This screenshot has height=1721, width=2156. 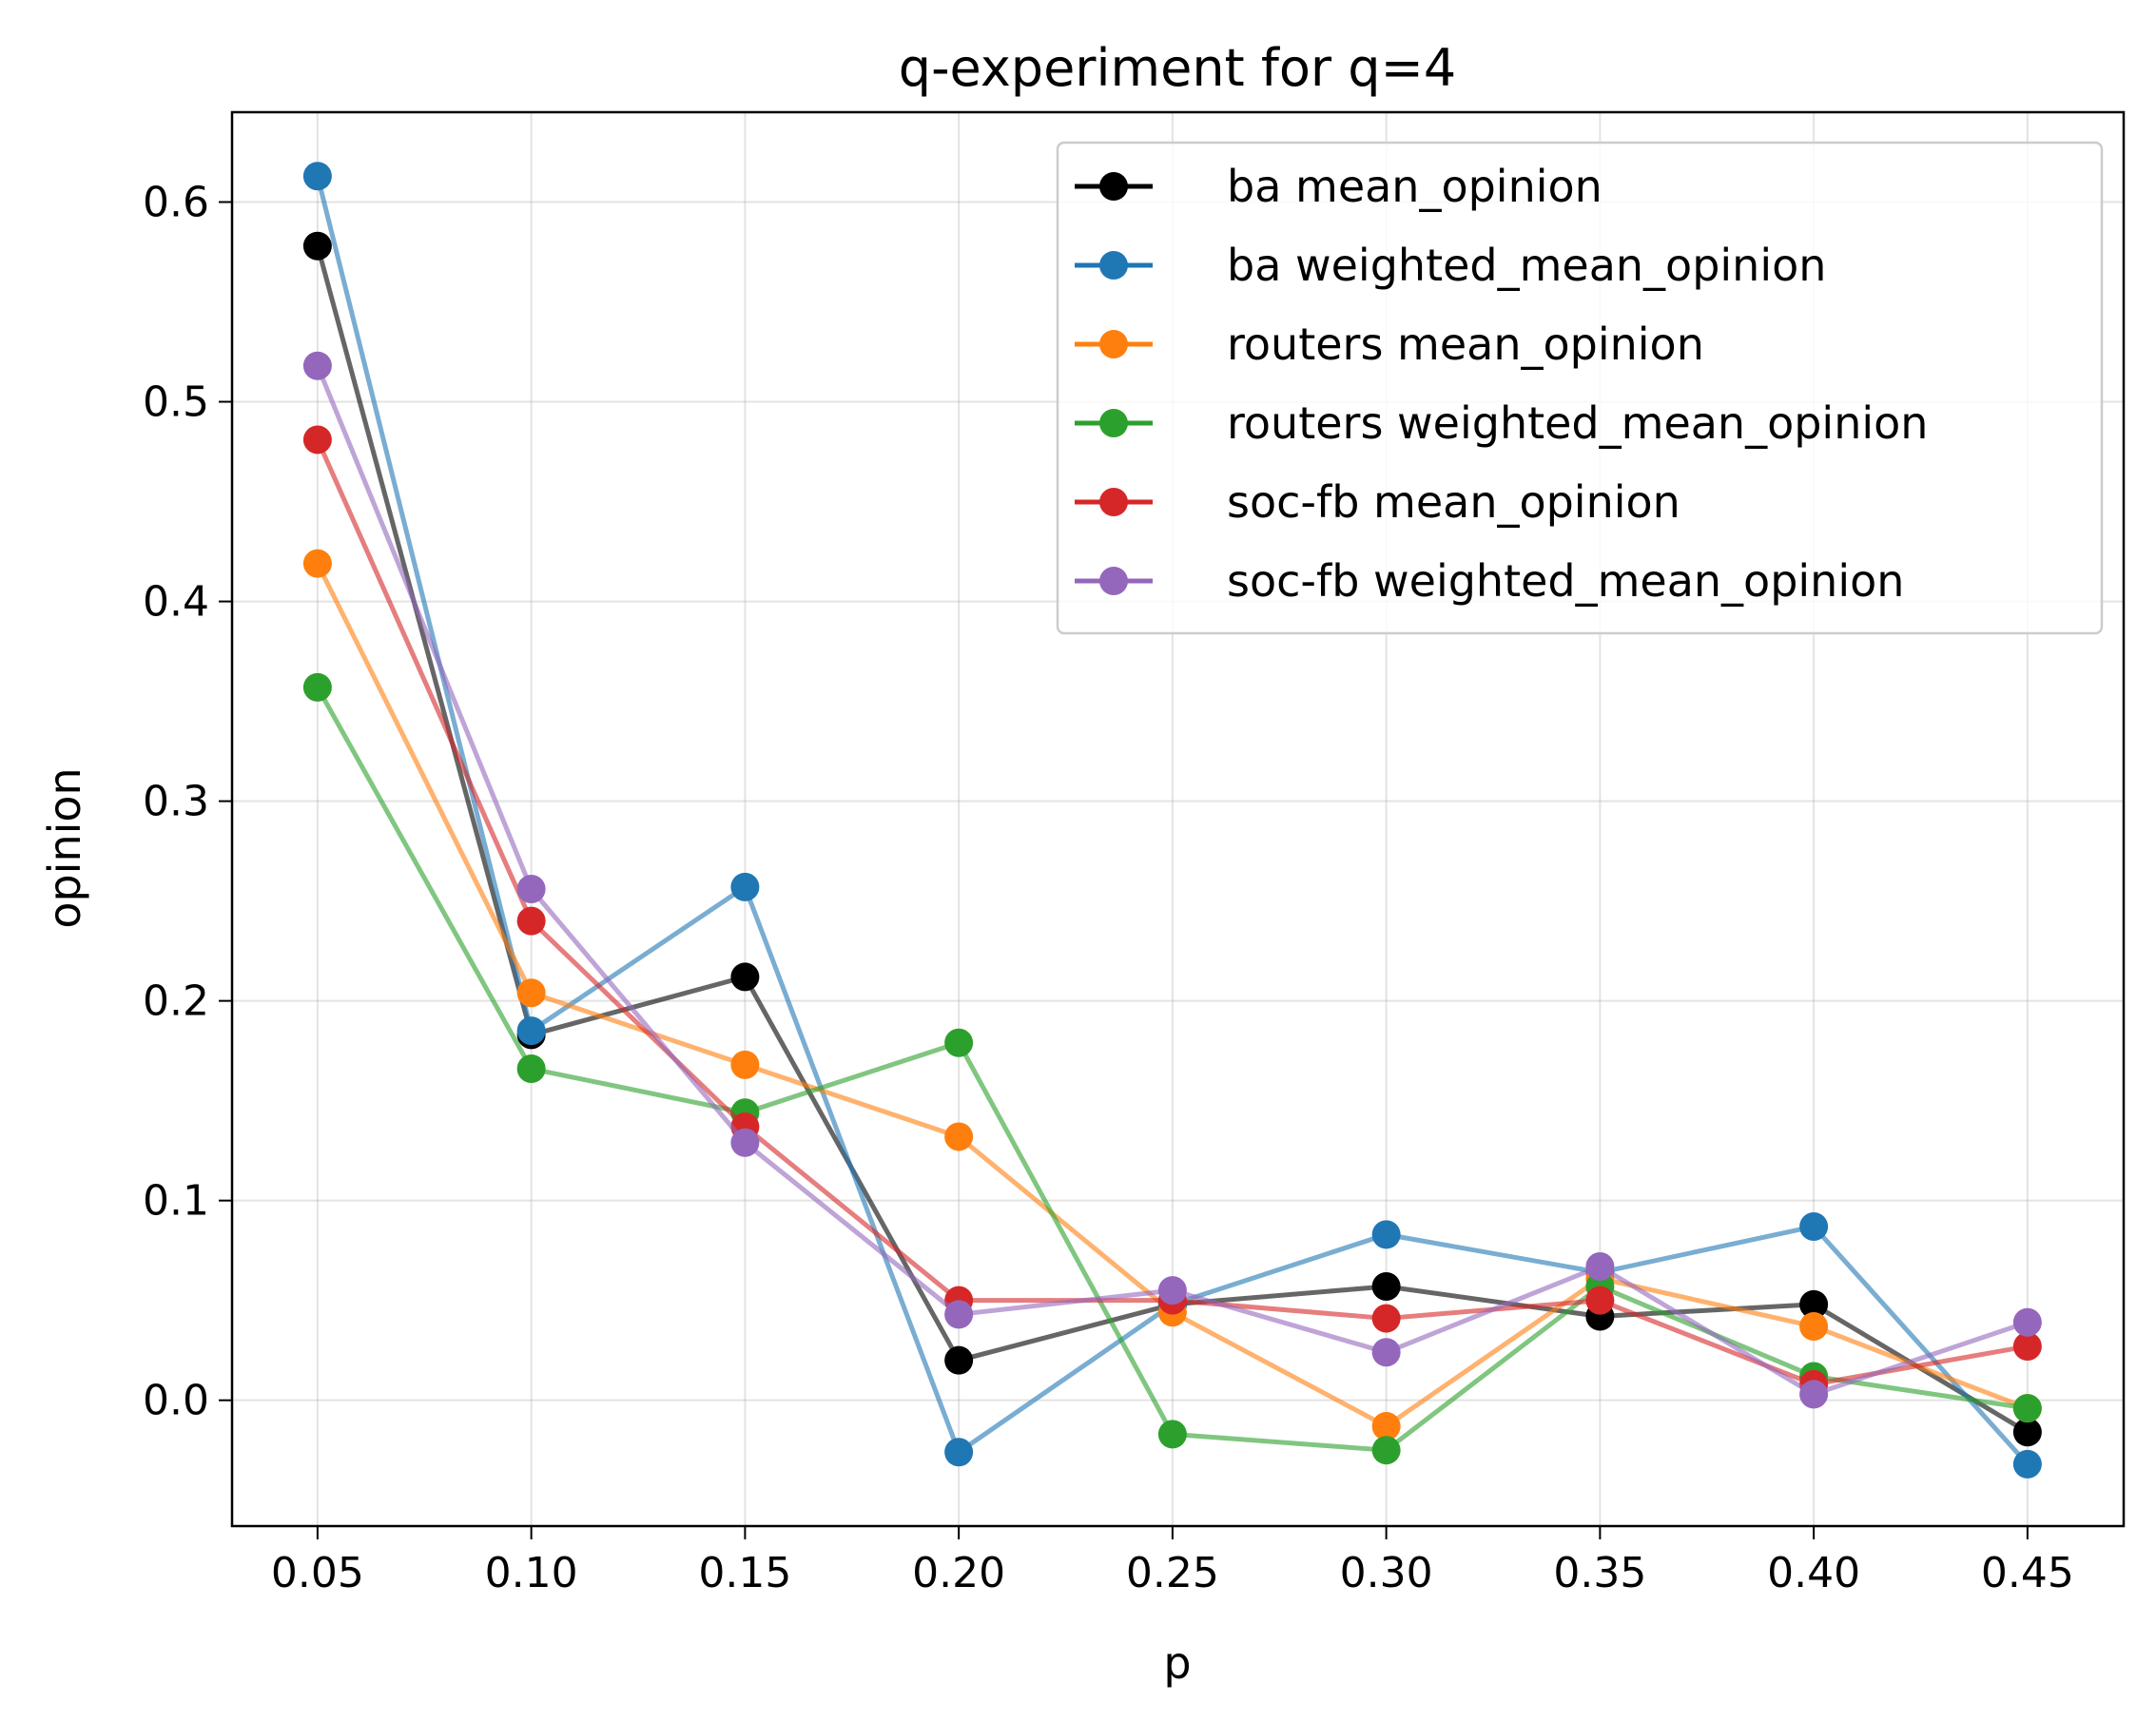 I want to click on legend-item: soc-fb mean_opinion, so click(x=1377, y=502).